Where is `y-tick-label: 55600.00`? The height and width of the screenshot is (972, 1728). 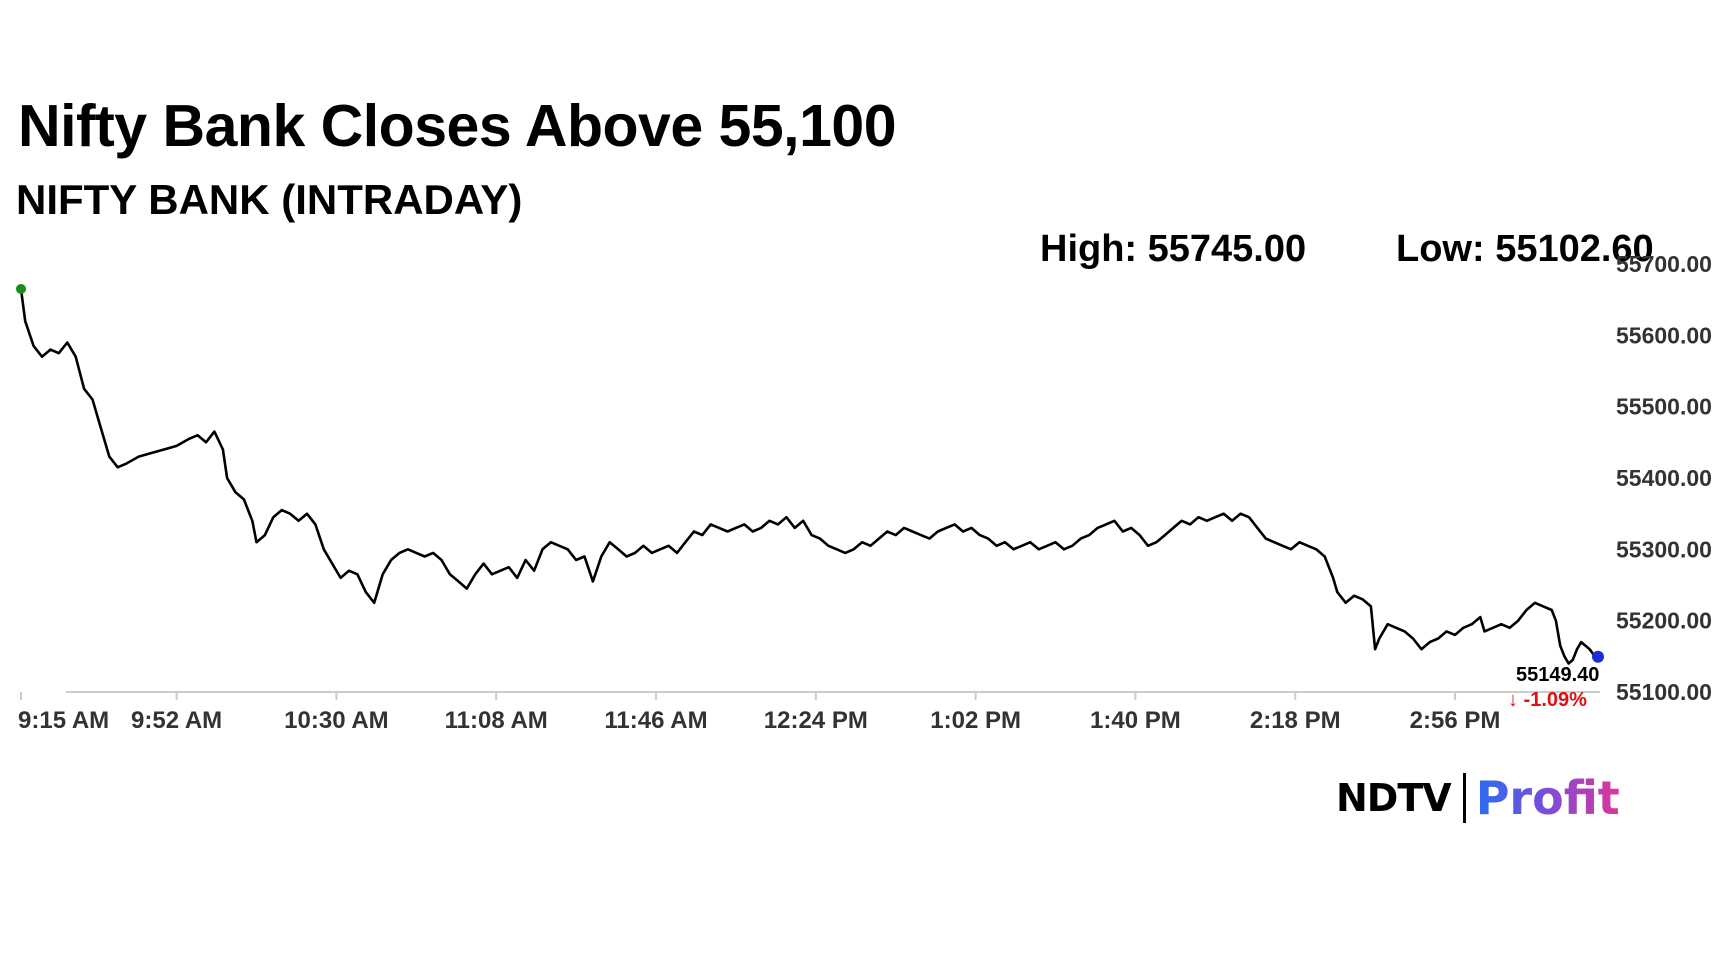
y-tick-label: 55600.00 is located at coordinates (1664, 335).